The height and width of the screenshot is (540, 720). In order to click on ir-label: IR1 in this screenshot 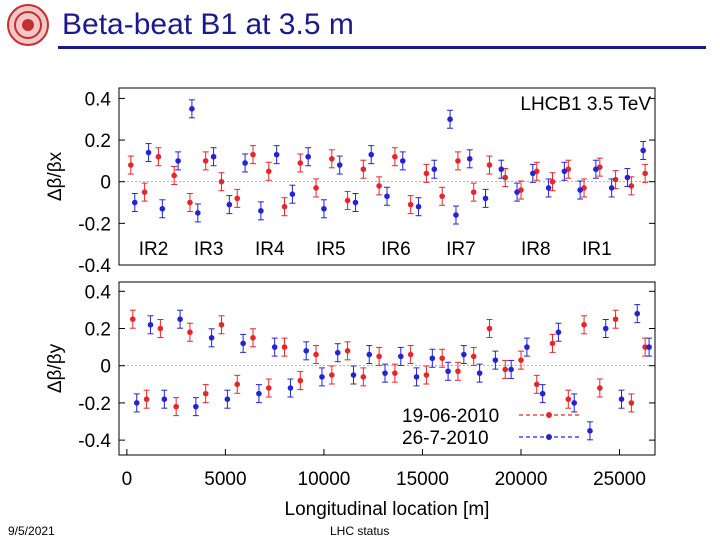, I will do `click(597, 249)`.